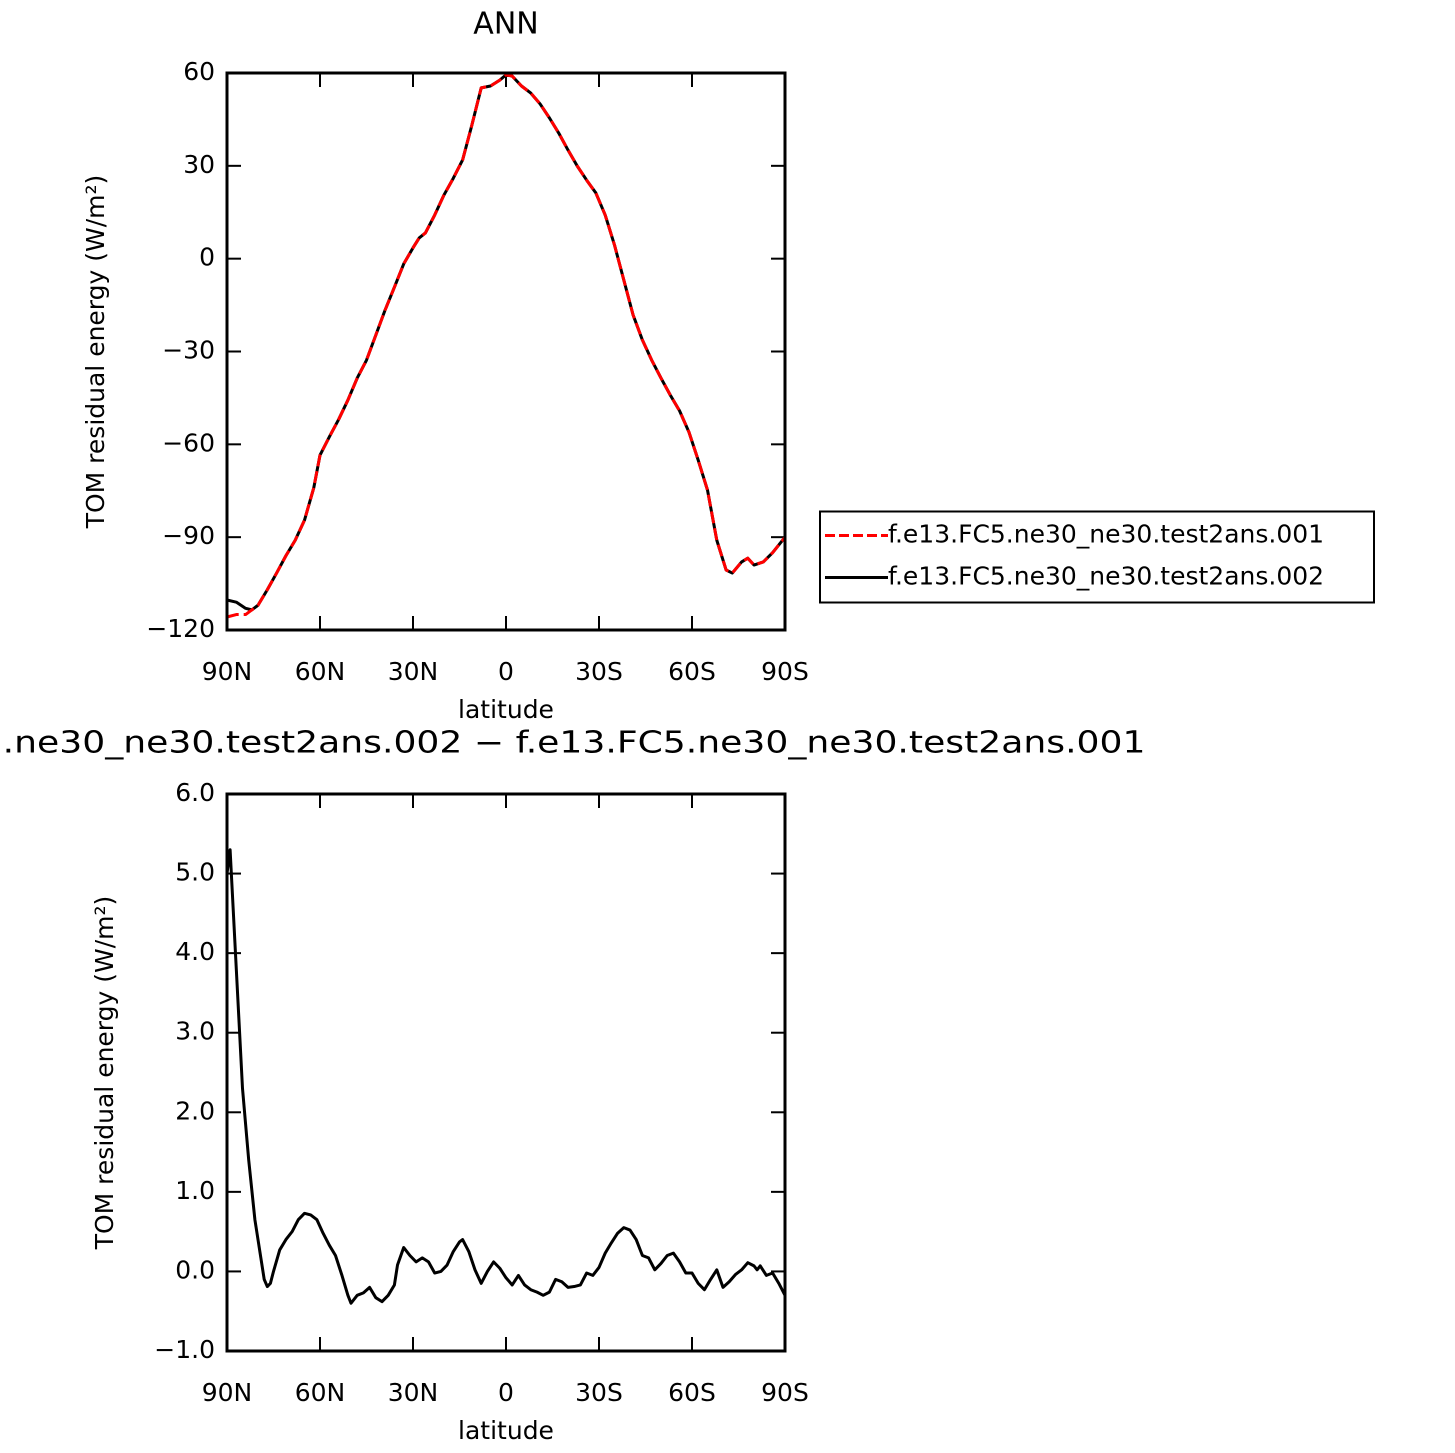  What do you see at coordinates (180, 628) in the screenshot?
I see `y-tick-label: −120` at bounding box center [180, 628].